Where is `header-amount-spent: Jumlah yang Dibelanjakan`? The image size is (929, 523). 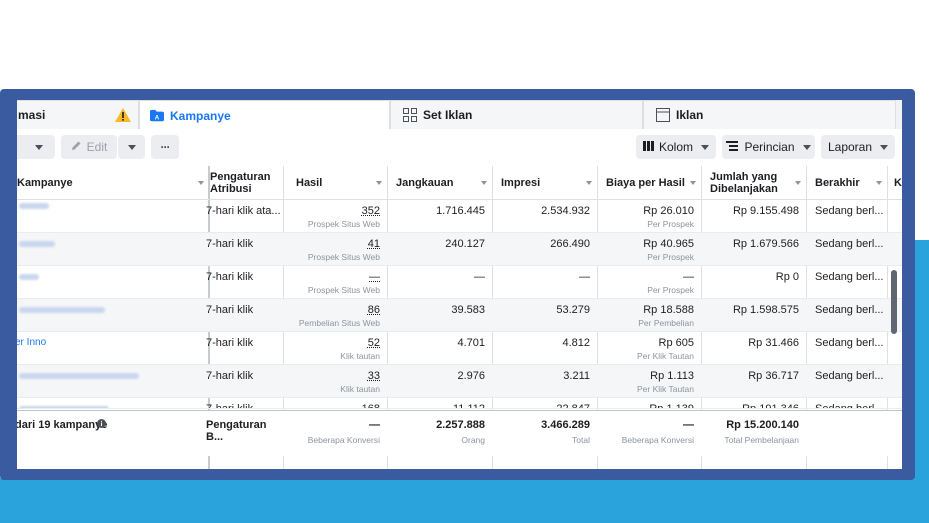
header-amount-spent: Jumlah yang Dibelanjakan is located at coordinates (754, 183).